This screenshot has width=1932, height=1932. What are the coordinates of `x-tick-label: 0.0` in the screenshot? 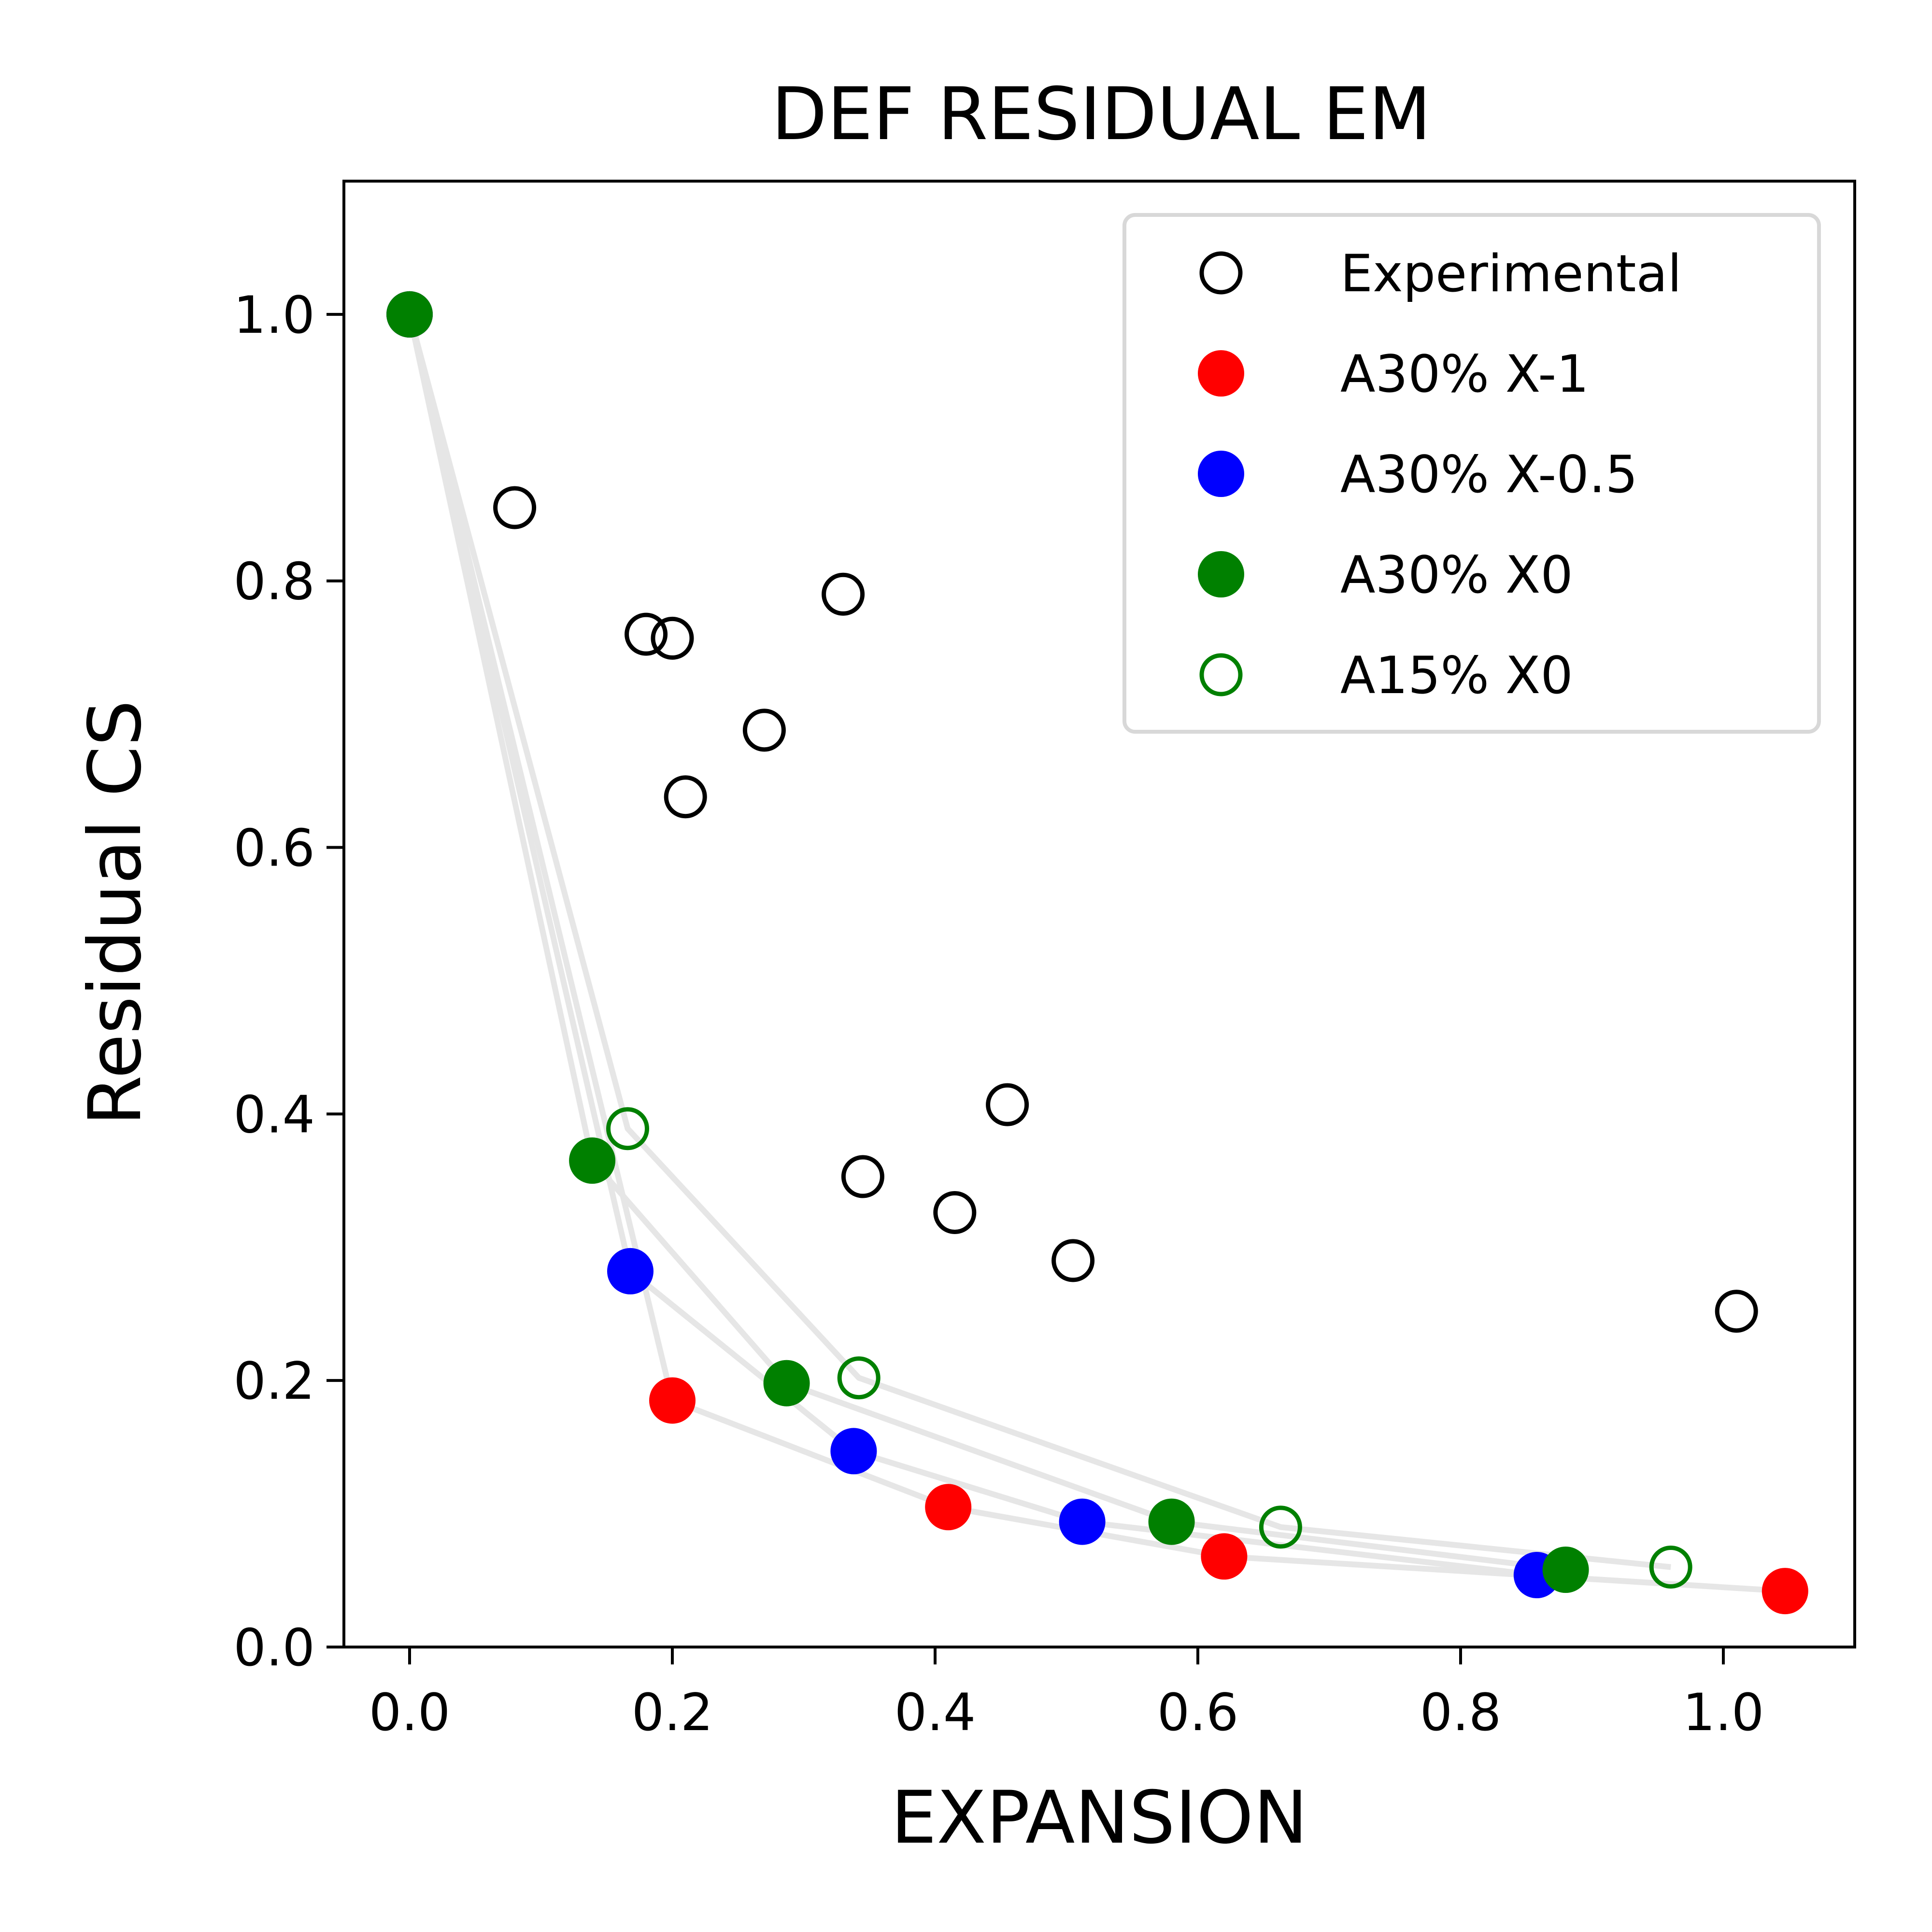 It's located at (410, 1712).